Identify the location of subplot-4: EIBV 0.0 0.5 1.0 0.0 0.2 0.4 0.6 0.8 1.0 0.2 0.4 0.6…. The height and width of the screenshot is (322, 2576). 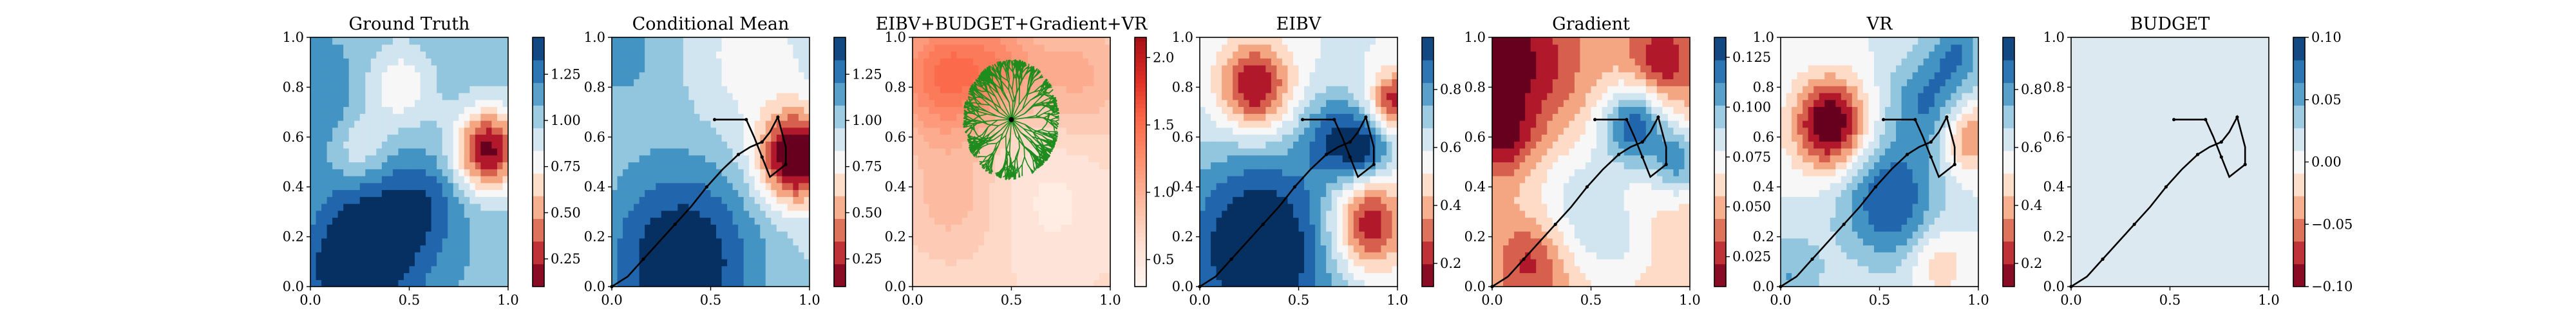
(1317, 161).